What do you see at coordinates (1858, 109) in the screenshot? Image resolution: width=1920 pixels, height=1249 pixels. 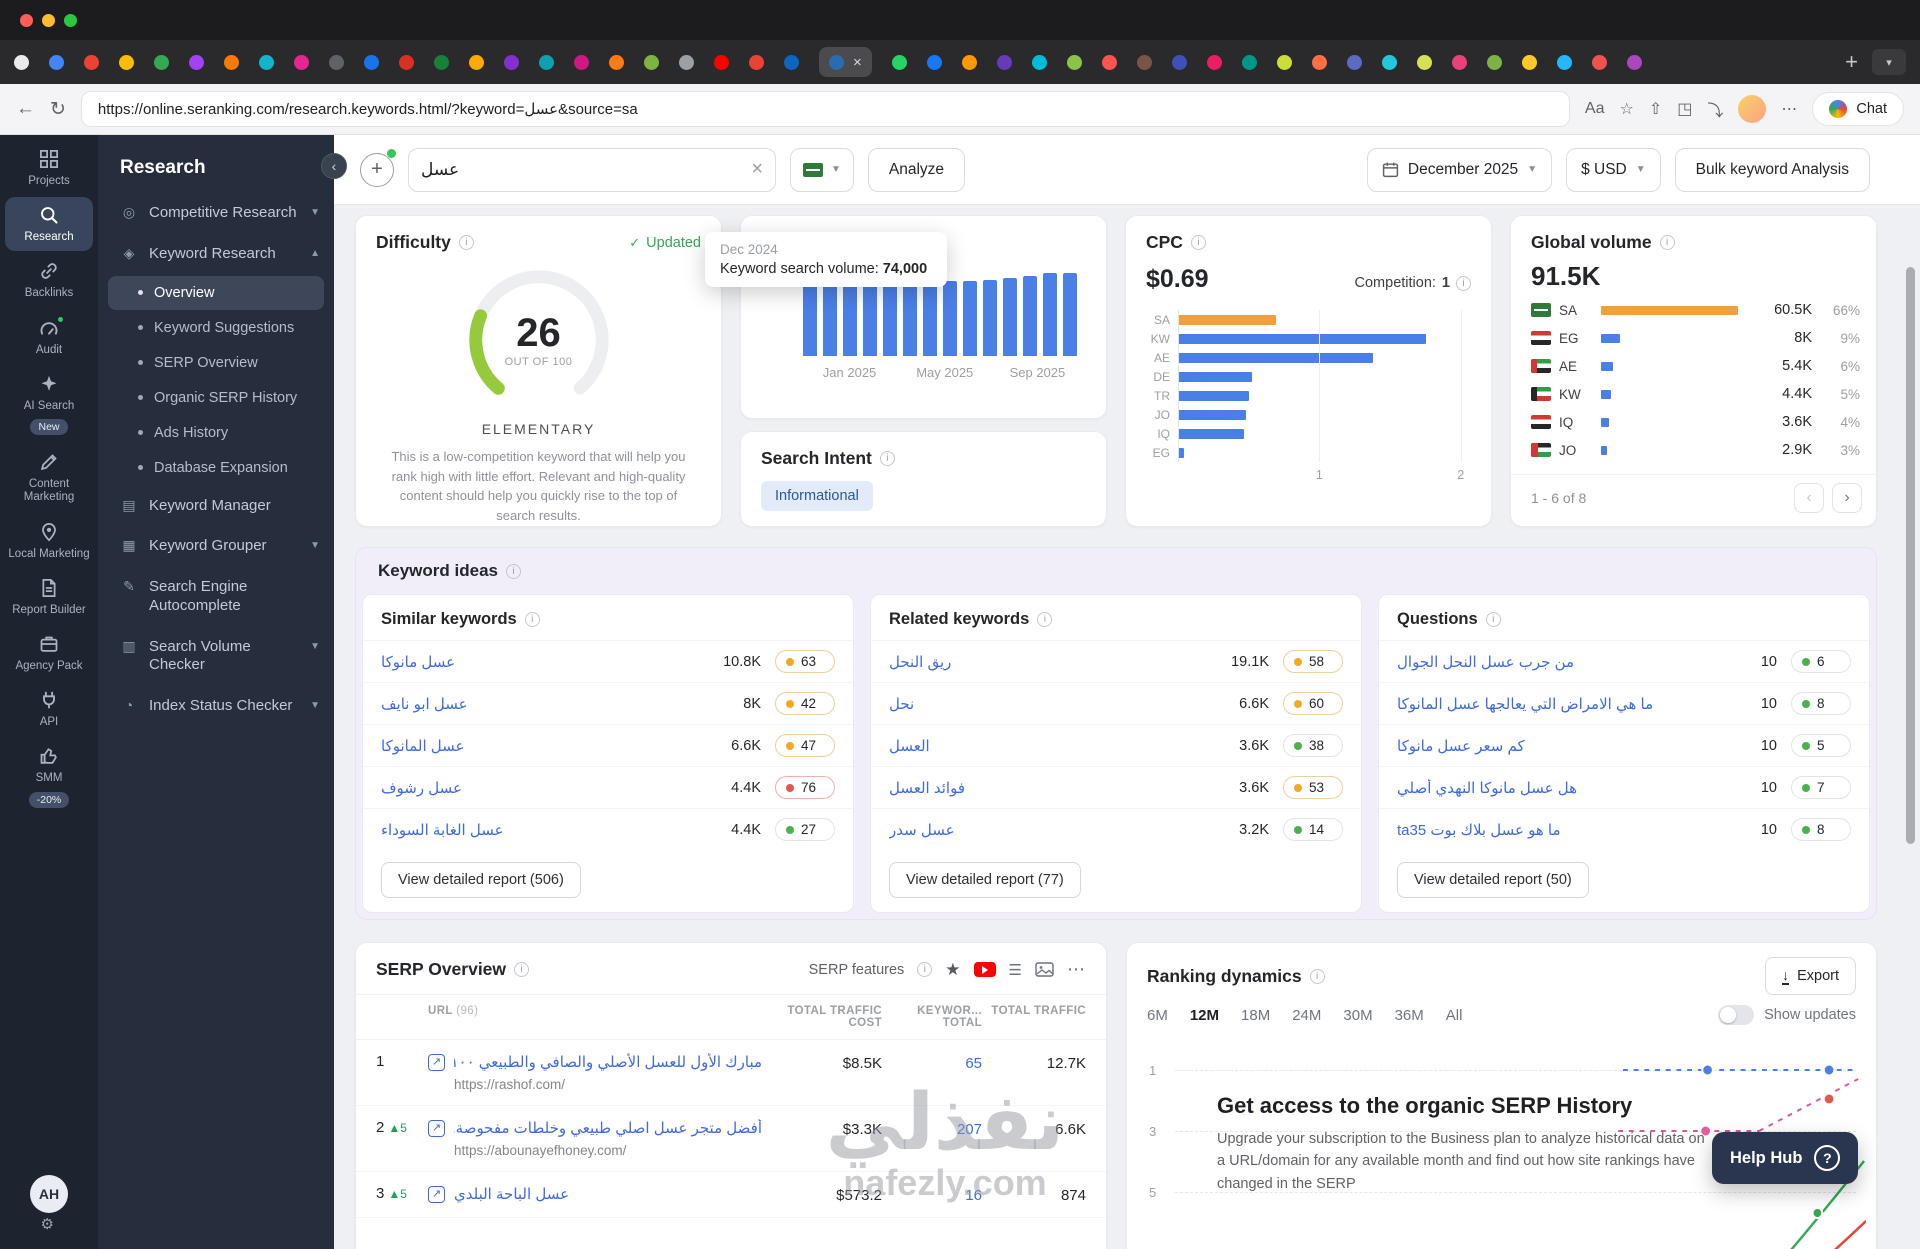 I see `chat-button: Chat` at bounding box center [1858, 109].